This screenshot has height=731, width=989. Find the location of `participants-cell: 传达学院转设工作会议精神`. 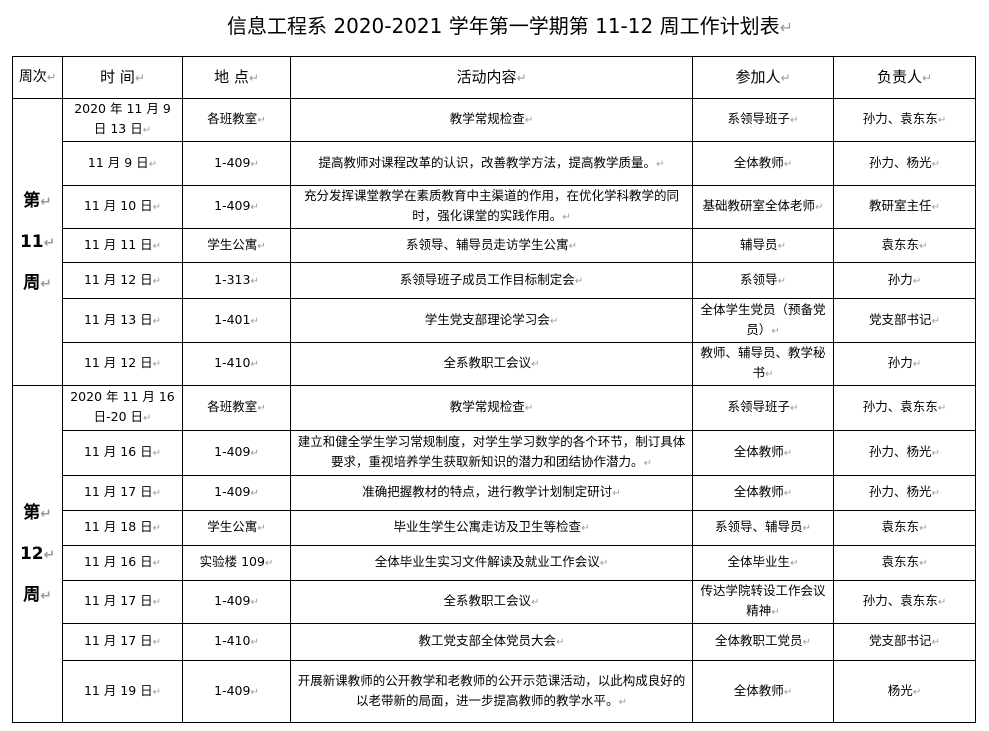

participants-cell: 传达学院转设工作会议精神 is located at coordinates (763, 602).